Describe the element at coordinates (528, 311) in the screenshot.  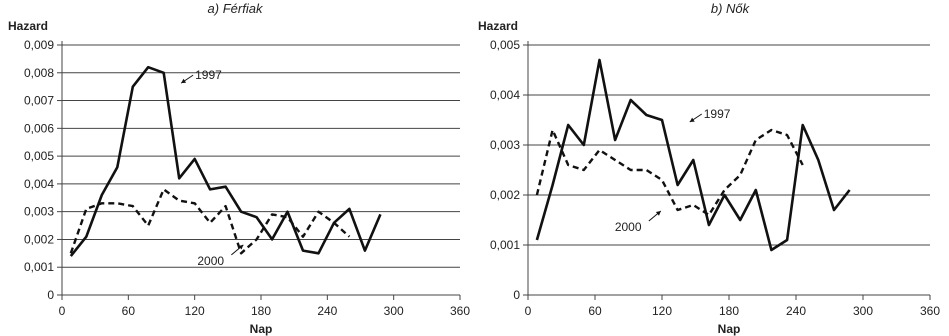
I see `women-x-tick-label: 0` at that location.